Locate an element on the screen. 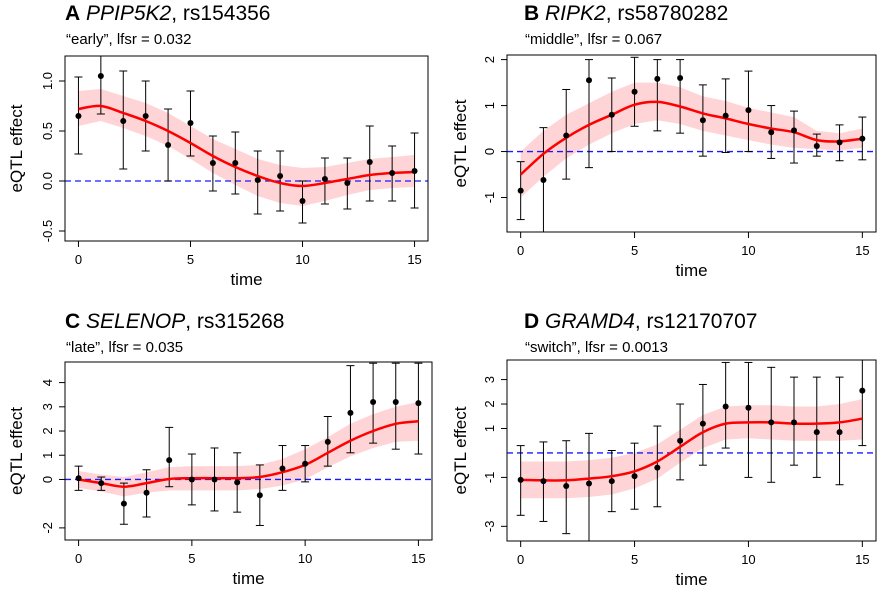  y-tick-label: 4 is located at coordinates (47, 382).